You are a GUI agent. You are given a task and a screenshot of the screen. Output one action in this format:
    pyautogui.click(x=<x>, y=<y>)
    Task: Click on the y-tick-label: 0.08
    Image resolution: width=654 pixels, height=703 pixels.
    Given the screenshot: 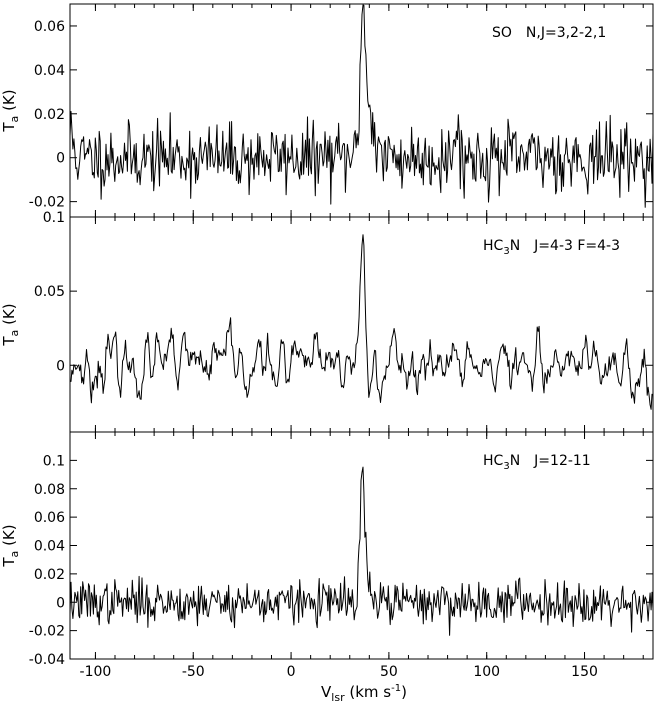 What is the action you would take?
    pyautogui.click(x=49, y=490)
    